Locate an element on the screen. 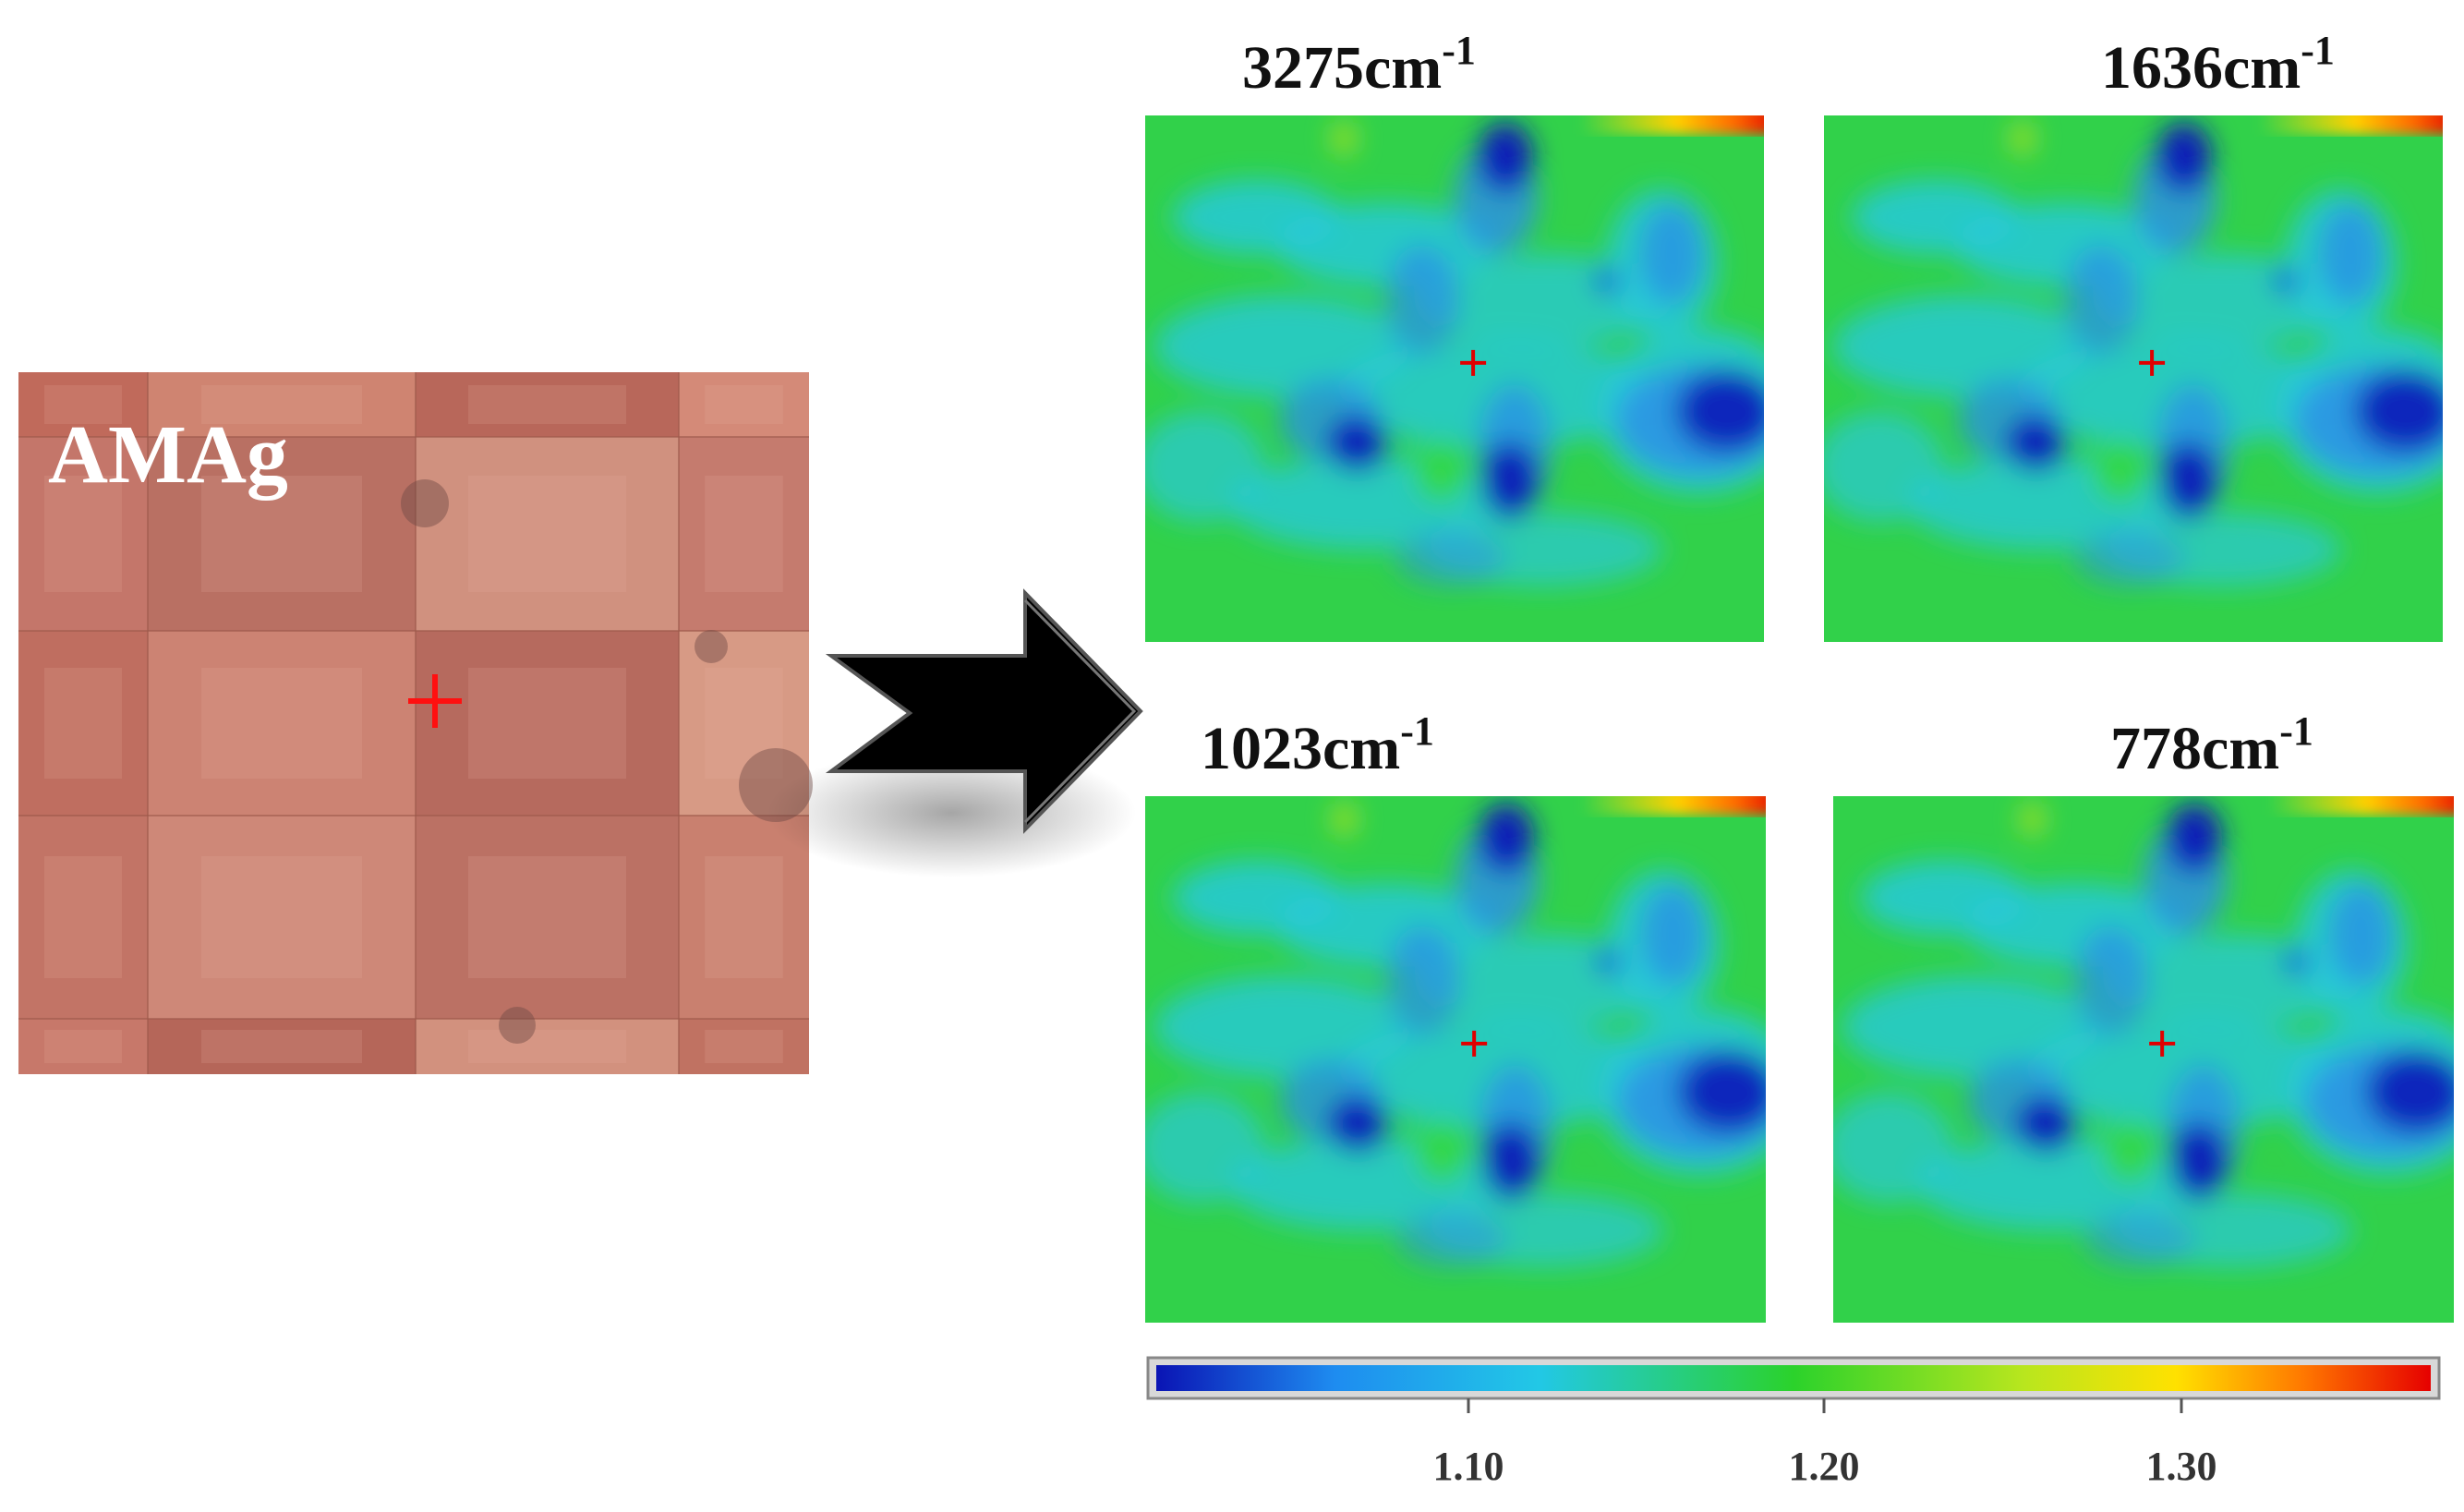 The width and height of the screenshot is (2464, 1512). map-1636-title: 1636cm-1 is located at coordinates (2218, 65).